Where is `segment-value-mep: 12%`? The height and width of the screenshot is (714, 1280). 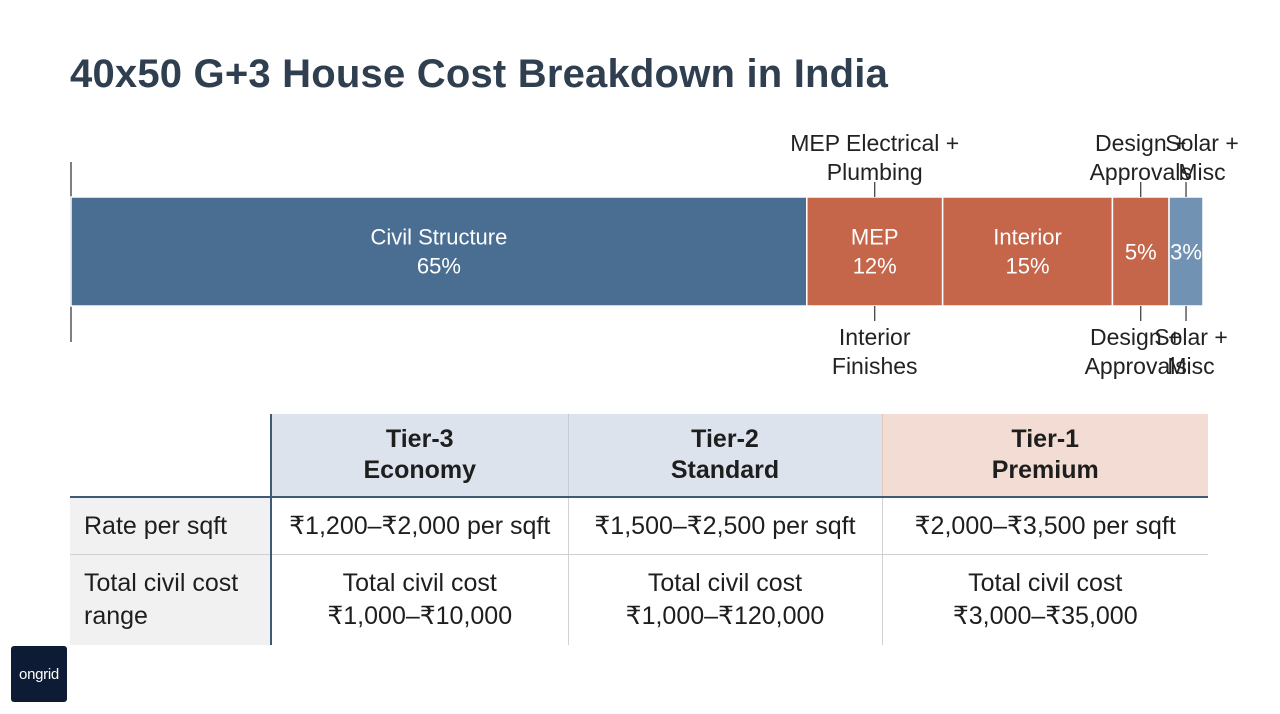
segment-value-mep: 12% is located at coordinates (875, 266).